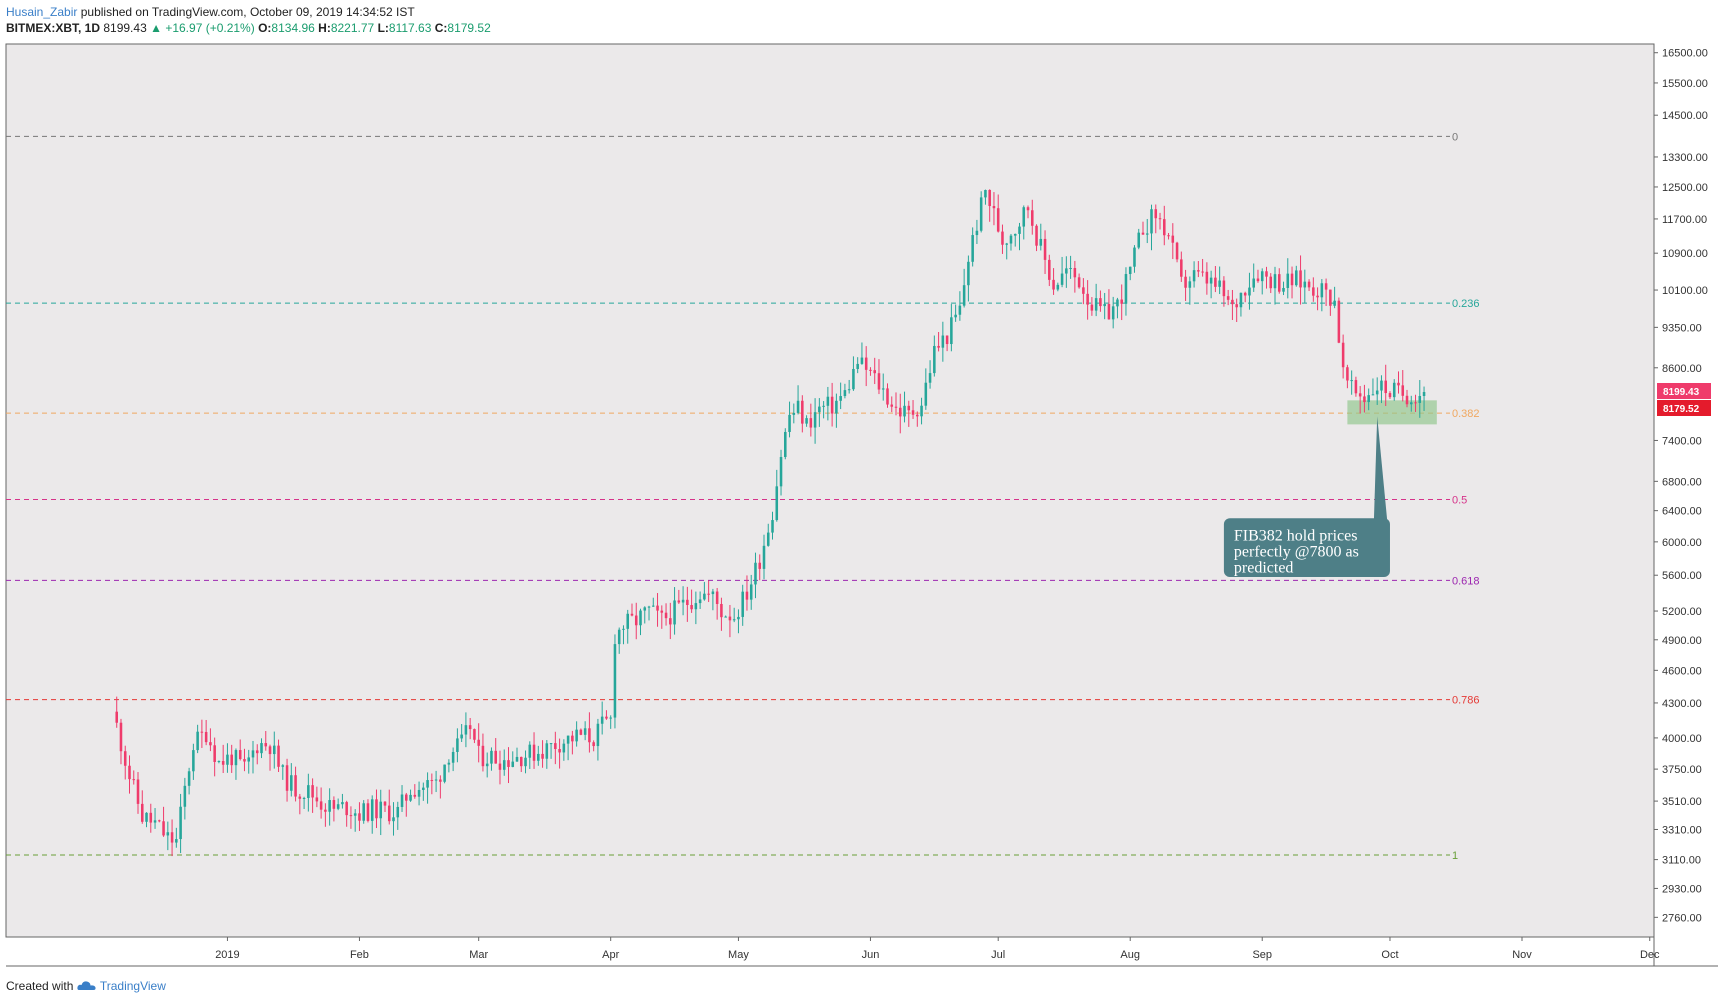 This screenshot has height=1002, width=1722. What do you see at coordinates (998, 955) in the screenshot?
I see `time-tick-label: Jul` at bounding box center [998, 955].